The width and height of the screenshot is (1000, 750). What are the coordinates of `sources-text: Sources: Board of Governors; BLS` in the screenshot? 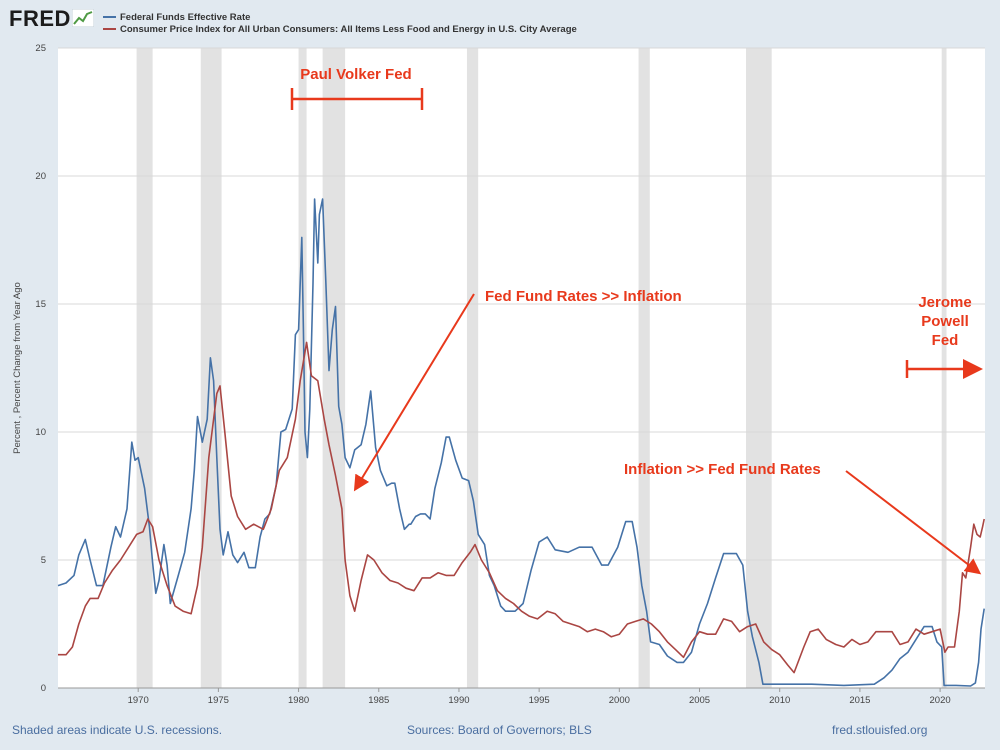 It's located at (499, 730).